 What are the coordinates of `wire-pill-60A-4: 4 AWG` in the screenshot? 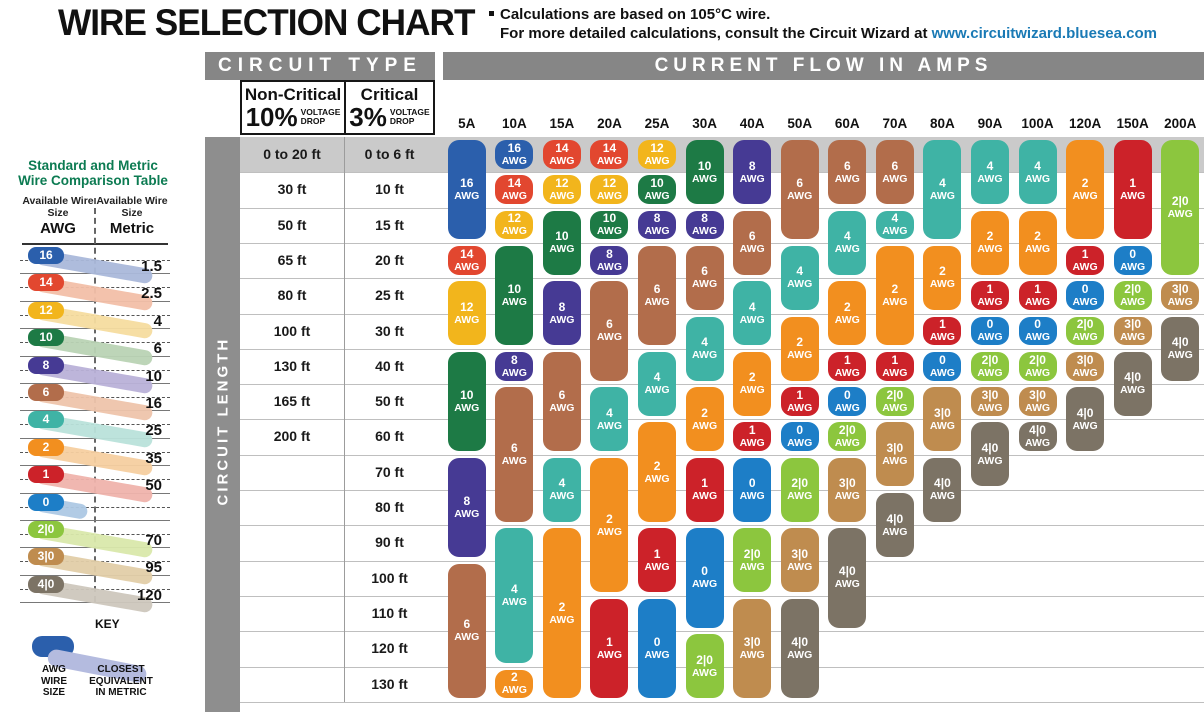 It's located at (847, 242).